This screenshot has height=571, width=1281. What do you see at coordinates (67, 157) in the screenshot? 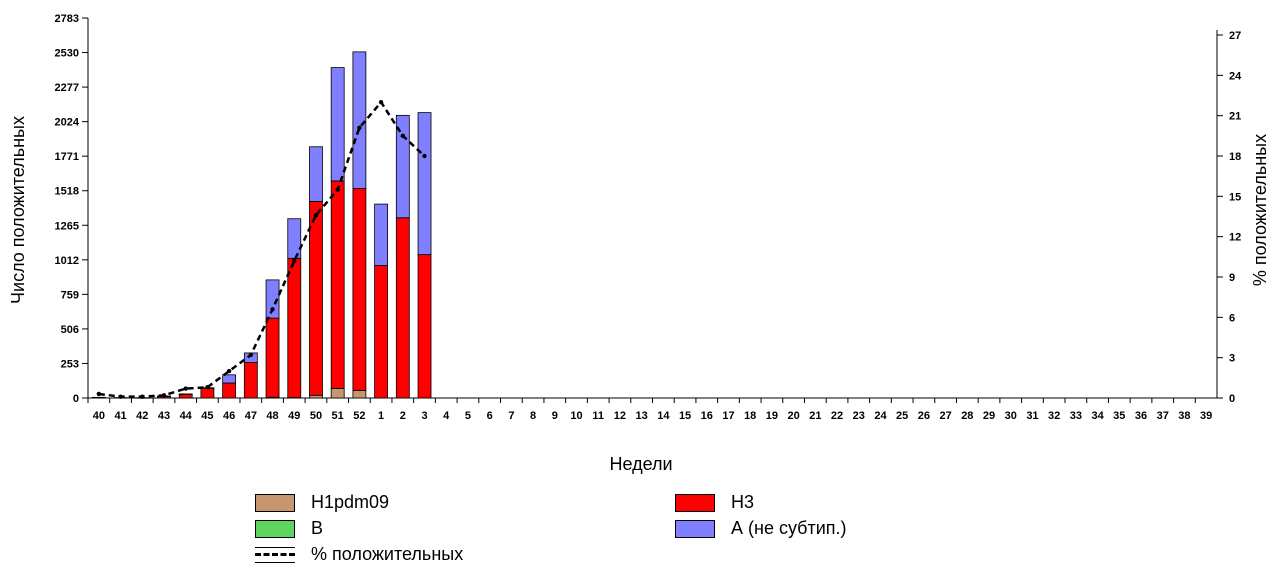
I see `y-tick-label: 1771` at bounding box center [67, 157].